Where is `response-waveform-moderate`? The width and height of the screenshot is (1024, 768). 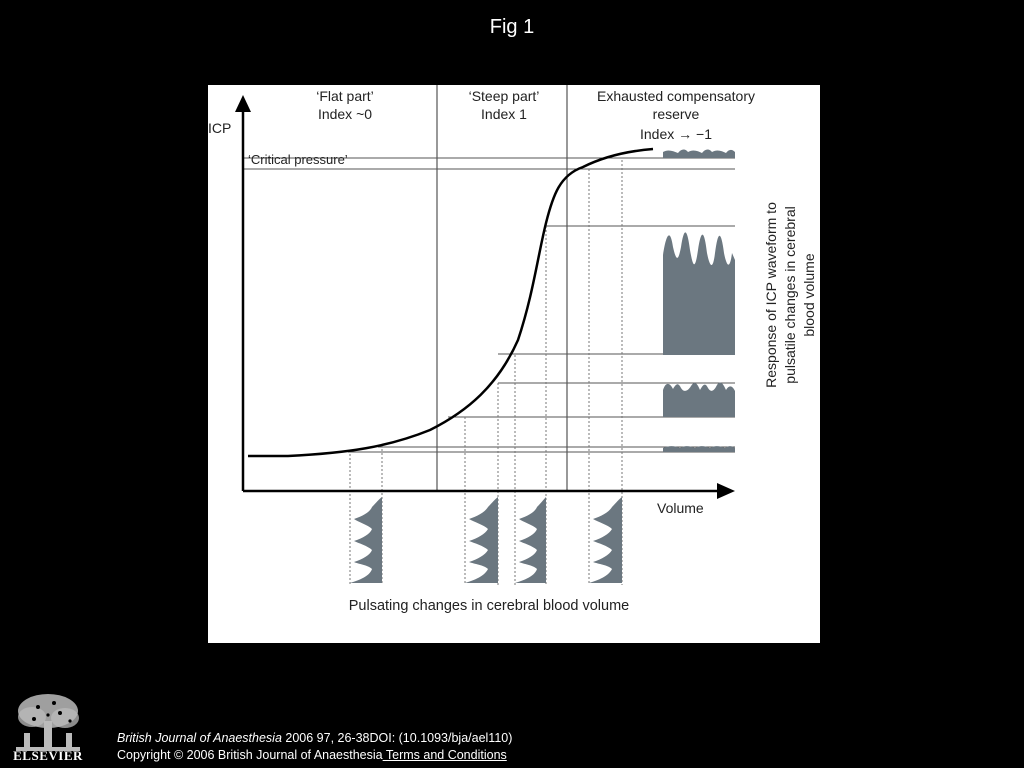
response-waveform-moderate is located at coordinates (699, 399).